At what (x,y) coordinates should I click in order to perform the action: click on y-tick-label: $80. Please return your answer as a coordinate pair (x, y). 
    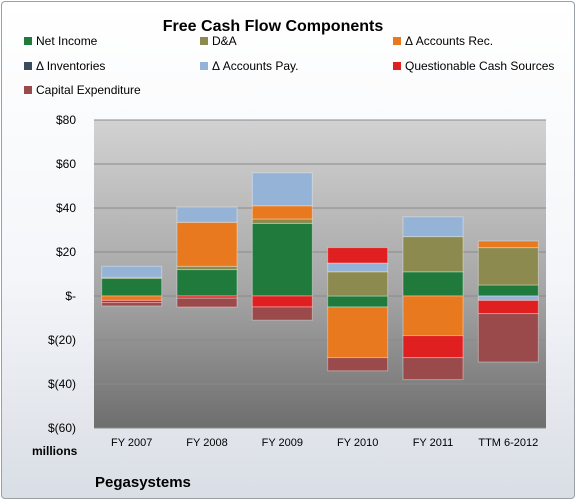
    Looking at the image, I should click on (66, 120).